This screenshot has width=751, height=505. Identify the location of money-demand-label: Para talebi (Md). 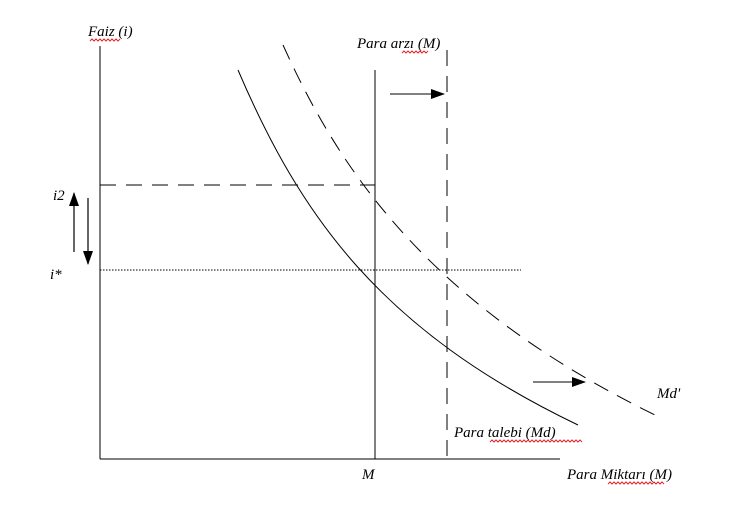
(504, 433).